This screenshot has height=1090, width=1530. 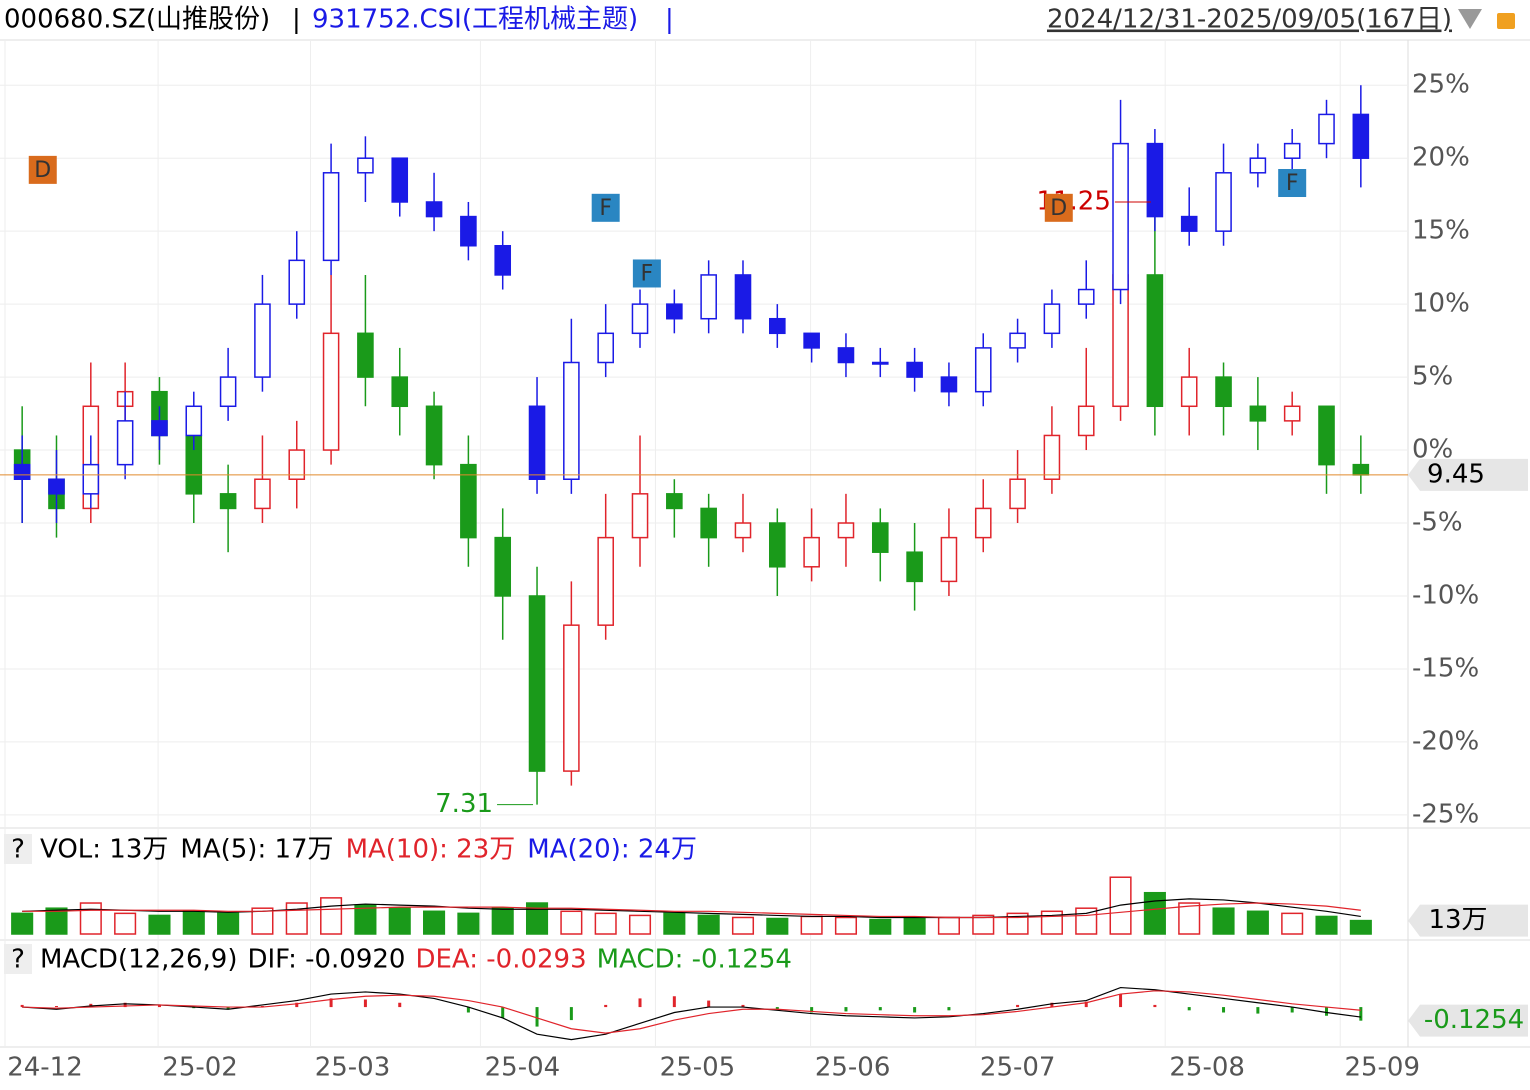 What do you see at coordinates (45, 1068) in the screenshot?
I see `x-tick-label: 24-12` at bounding box center [45, 1068].